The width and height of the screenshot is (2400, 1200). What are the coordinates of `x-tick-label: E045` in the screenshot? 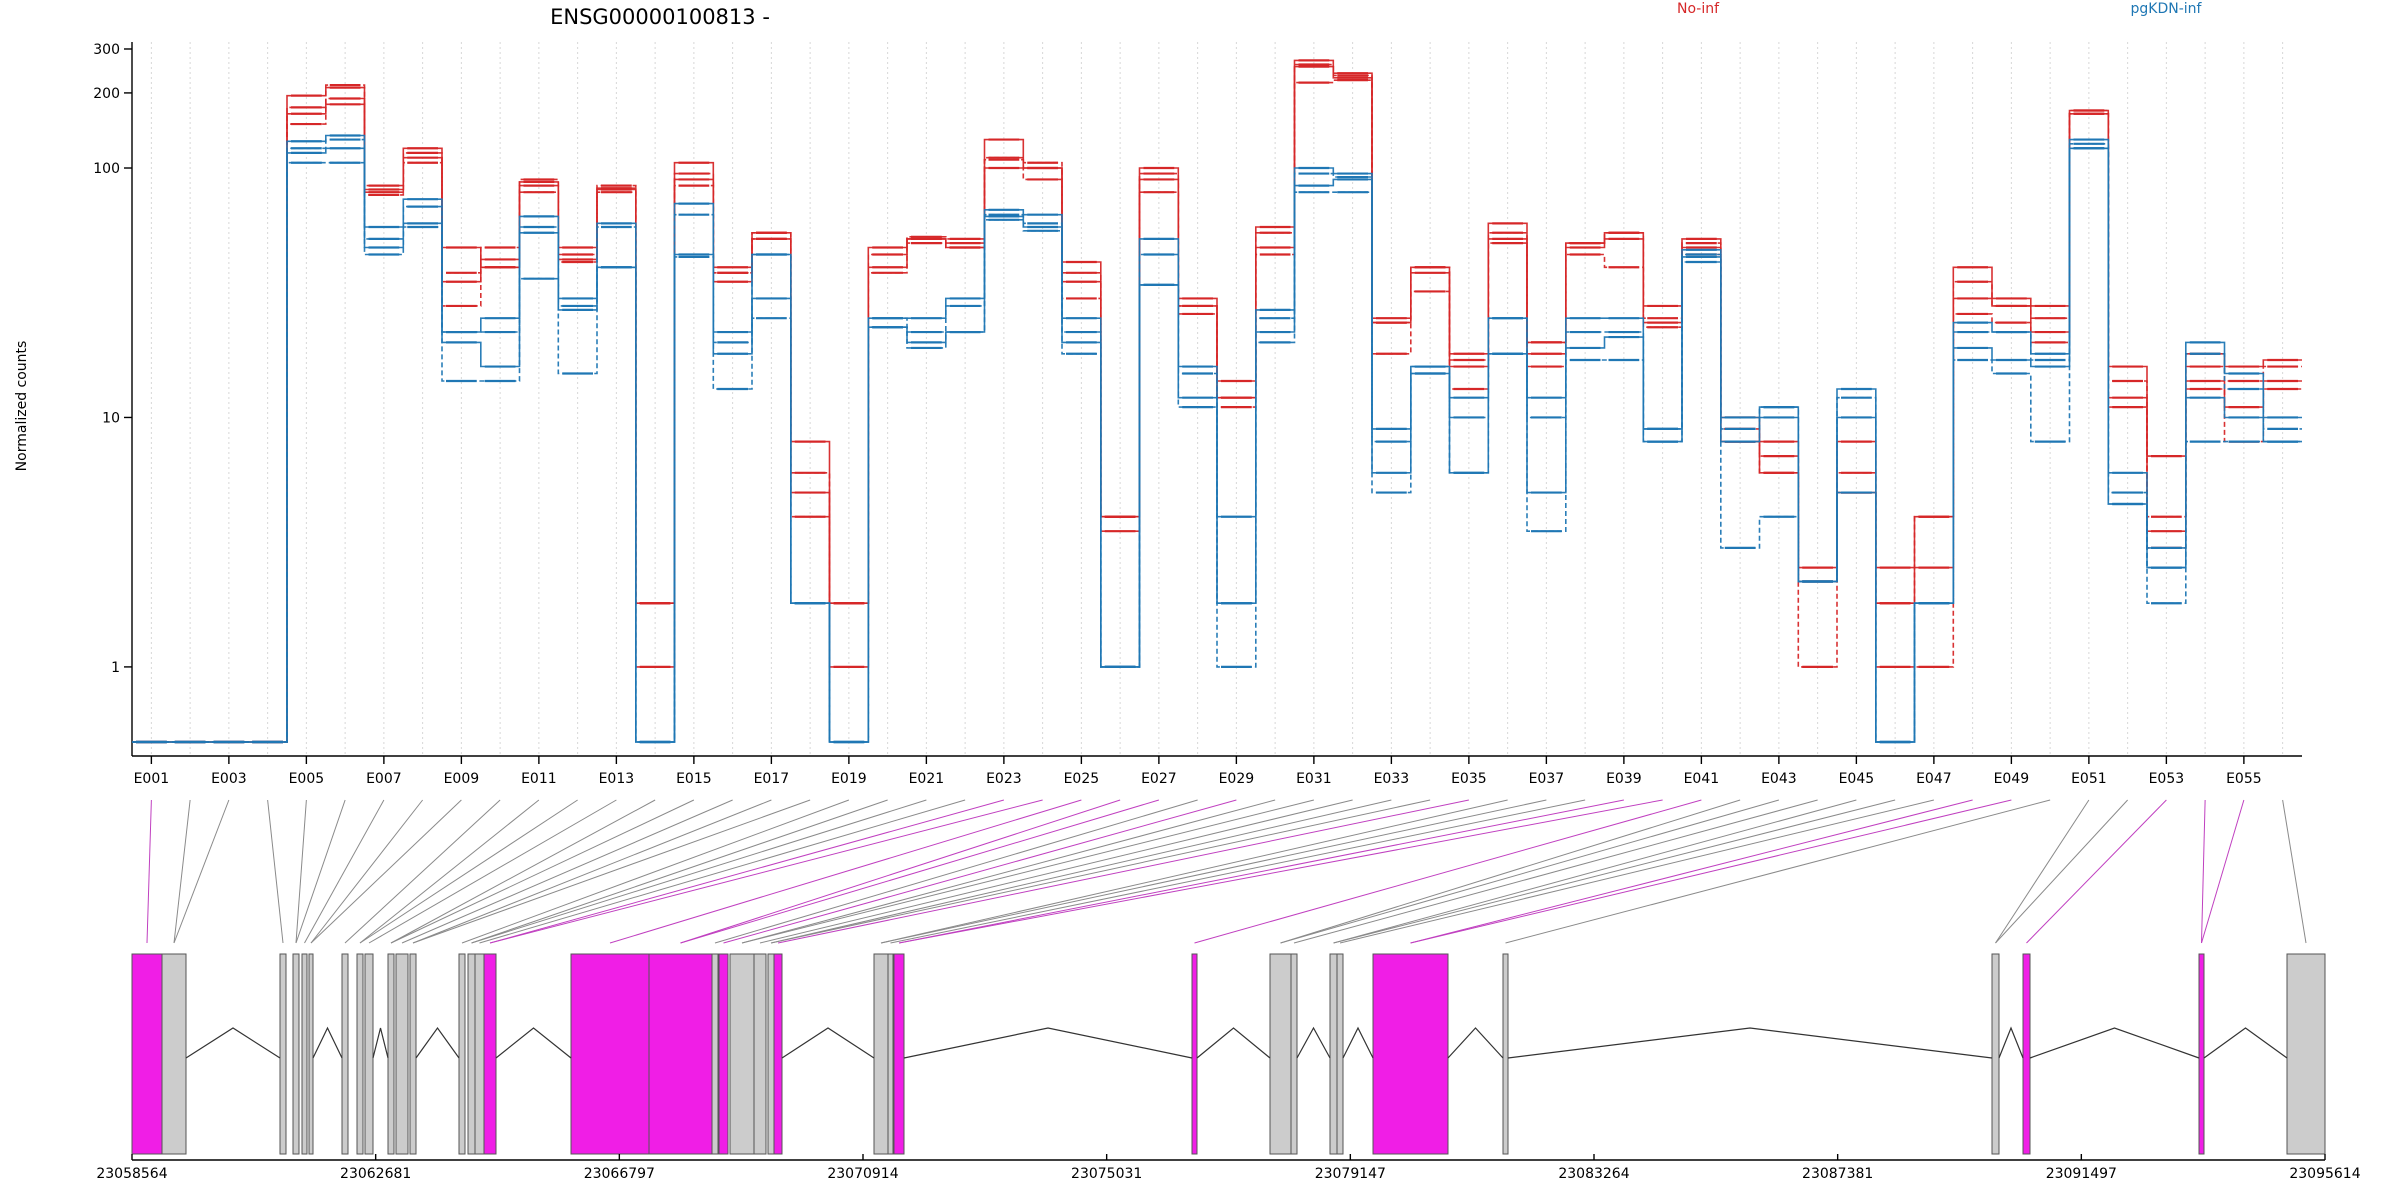 It's located at (1857, 779).